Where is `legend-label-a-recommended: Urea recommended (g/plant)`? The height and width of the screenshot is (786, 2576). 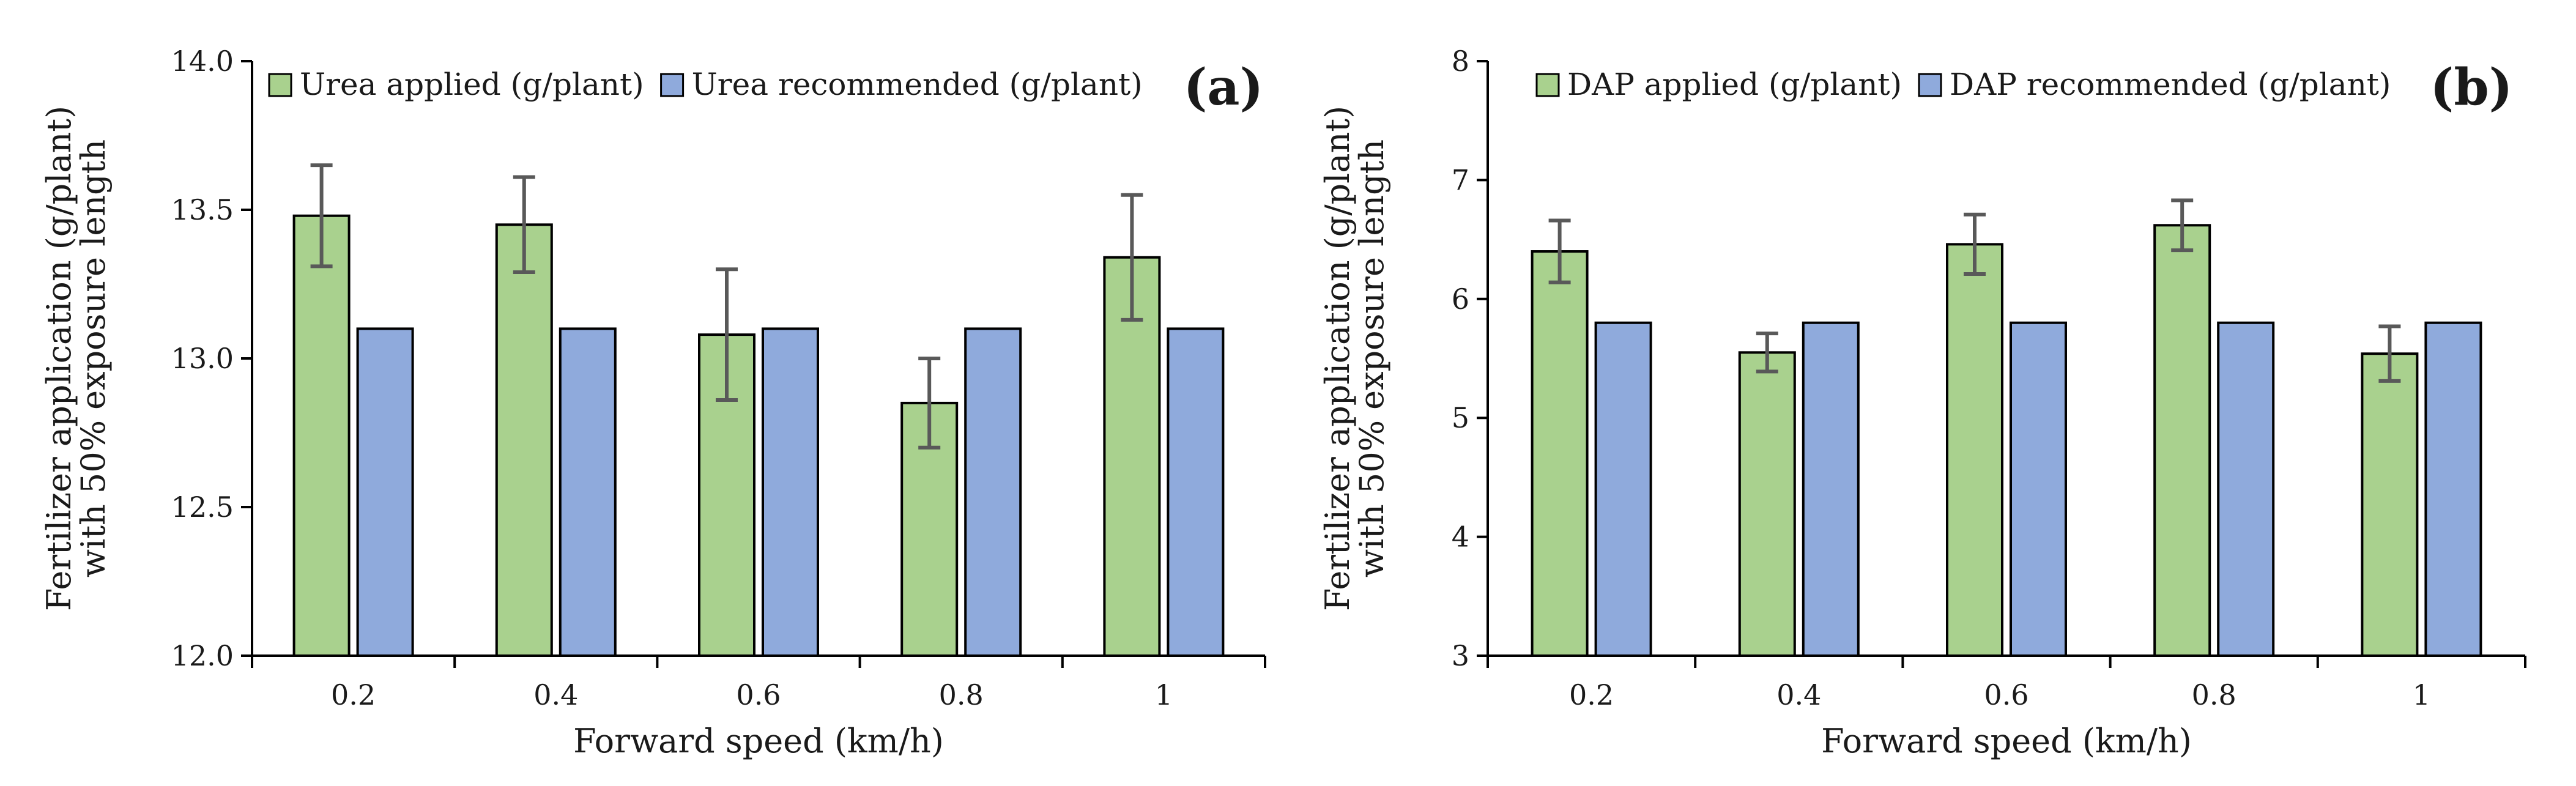
legend-label-a-recommended: Urea recommended (g/plant) is located at coordinates (917, 85).